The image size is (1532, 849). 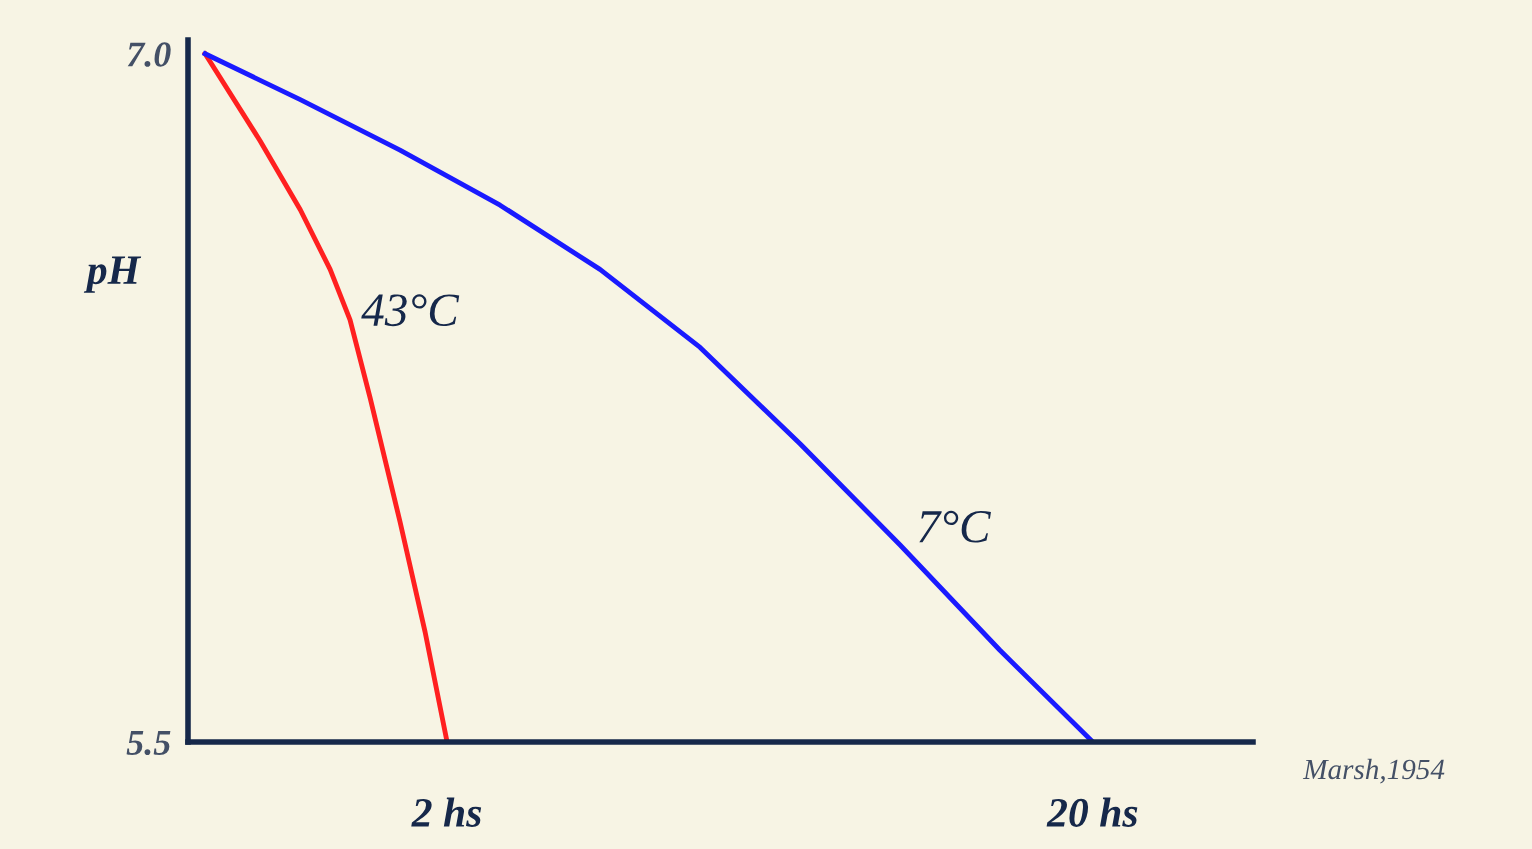 What do you see at coordinates (1373, 771) in the screenshot?
I see `text: Marsh,1954` at bounding box center [1373, 771].